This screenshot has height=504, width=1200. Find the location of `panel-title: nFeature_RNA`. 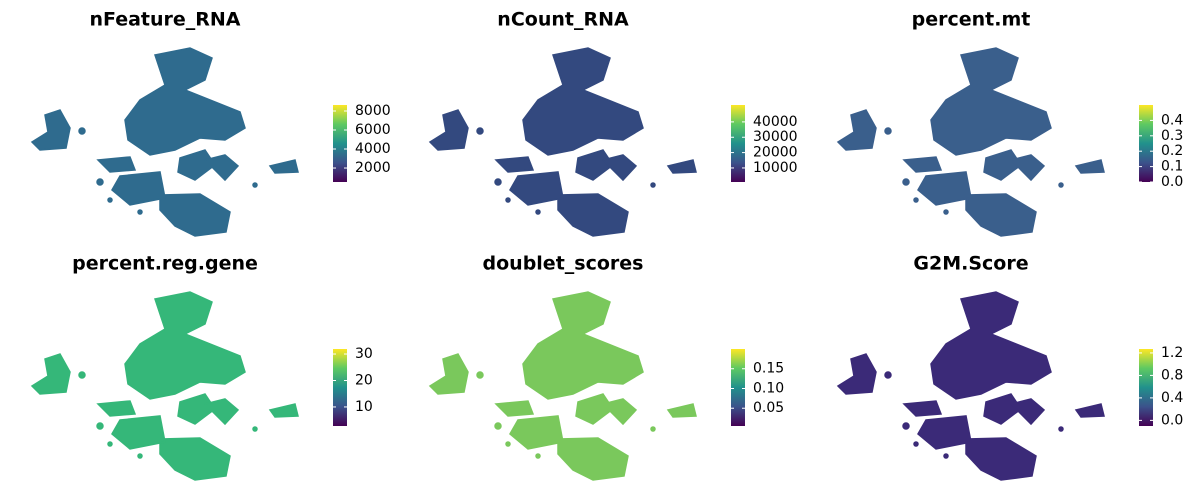

panel-title: nFeature_RNA is located at coordinates (164, 20).